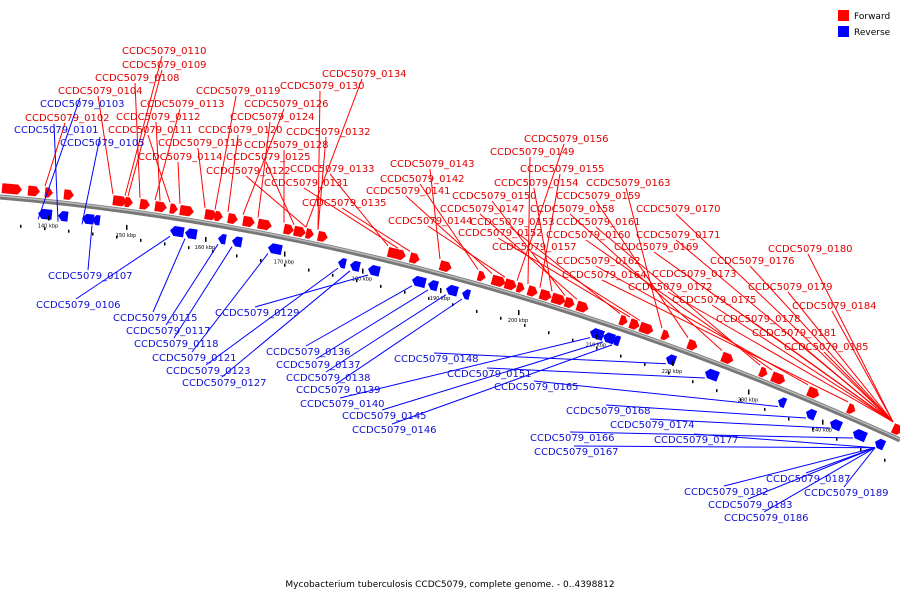 This screenshot has width=900, height=600. I want to click on forward-gene-label: CCDC5079_0157, so click(534, 247).